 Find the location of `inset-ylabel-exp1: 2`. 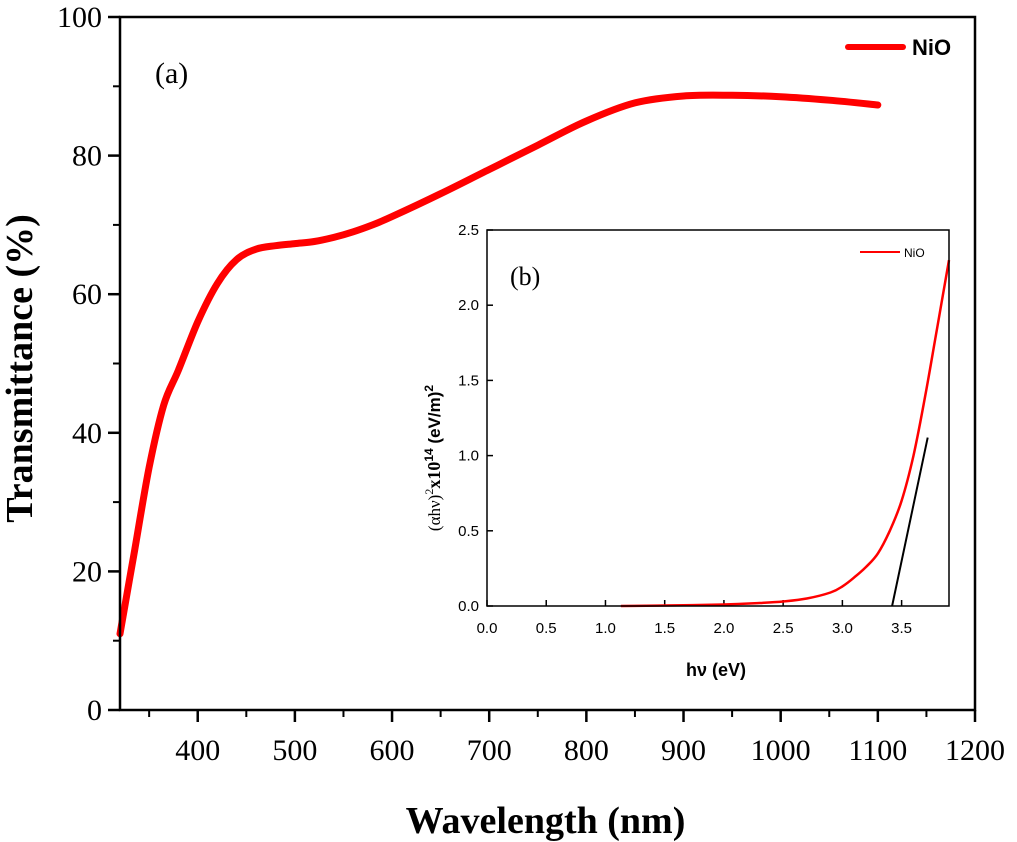

inset-ylabel-exp1: 2 is located at coordinates (429, 492).